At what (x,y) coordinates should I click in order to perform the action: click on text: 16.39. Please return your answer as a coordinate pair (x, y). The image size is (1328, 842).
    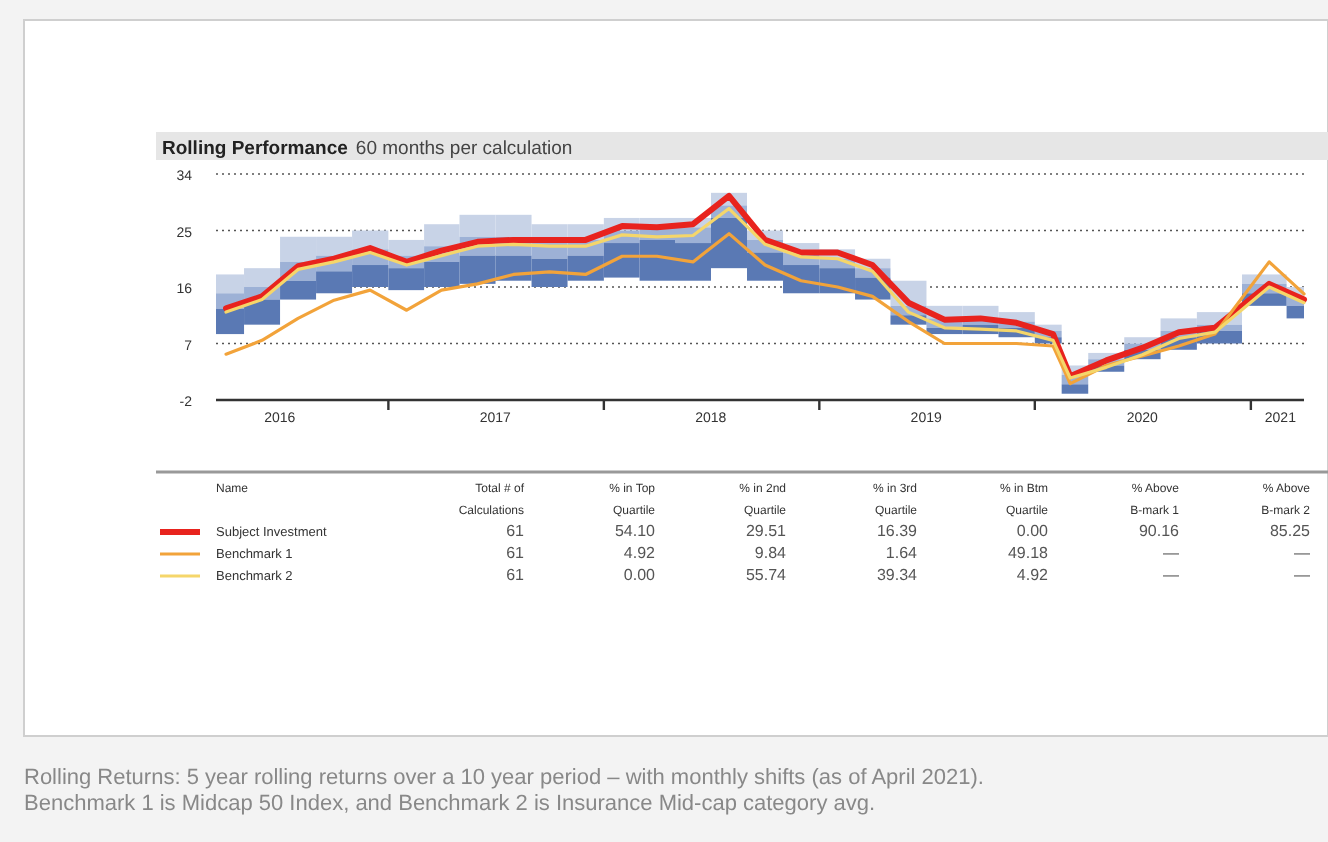
    Looking at the image, I should click on (896, 531).